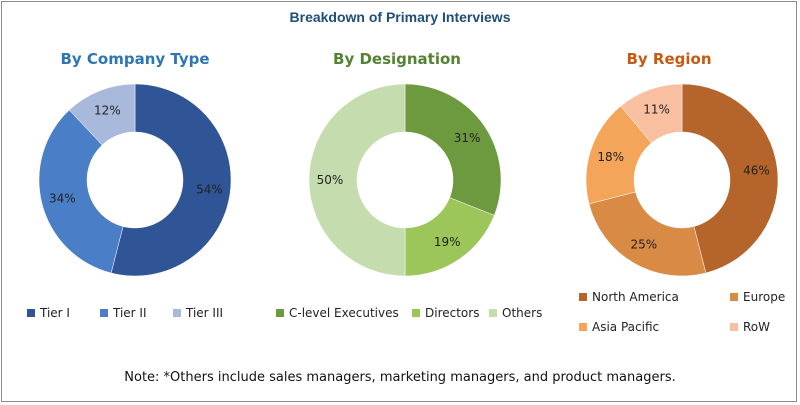  Describe the element at coordinates (635, 297) in the screenshot. I see `legend-label-north-america: North America` at that location.